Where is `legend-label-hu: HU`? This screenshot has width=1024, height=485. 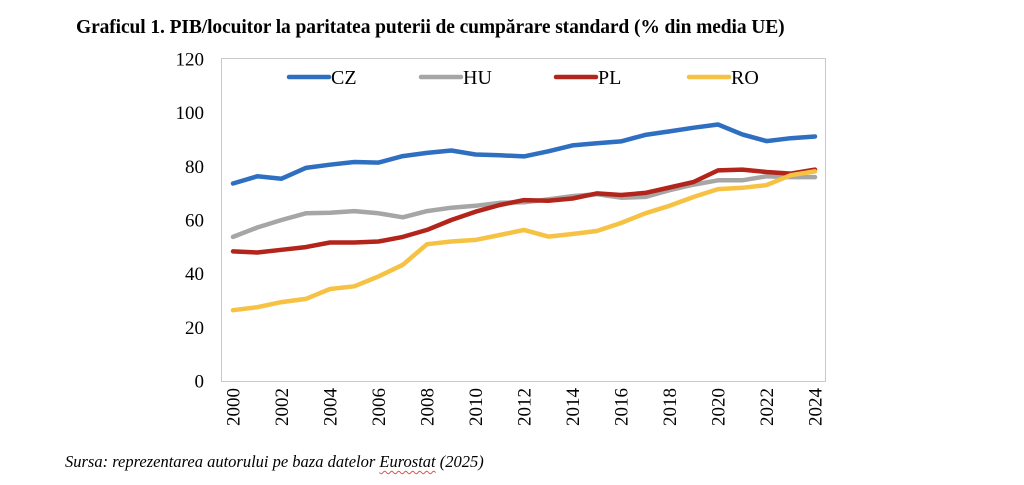
legend-label-hu: HU is located at coordinates (477, 78).